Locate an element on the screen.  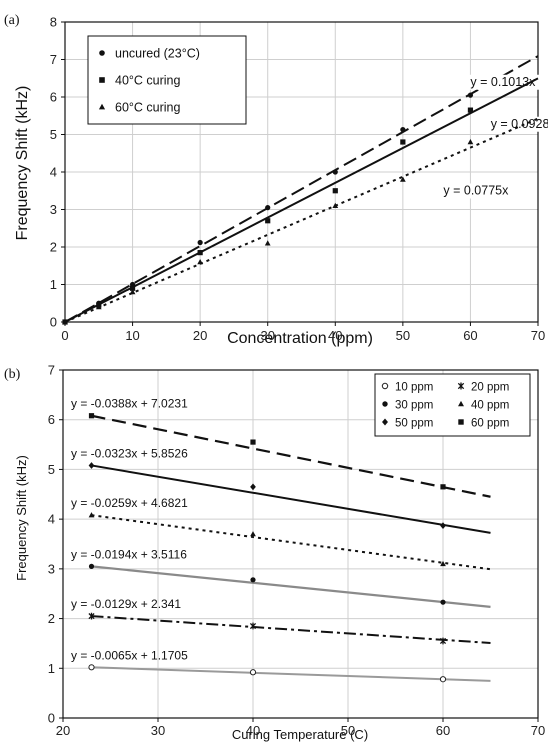
panel-b-equation-label: y = -0.0323x + 5.8526 is located at coordinates (129, 453).